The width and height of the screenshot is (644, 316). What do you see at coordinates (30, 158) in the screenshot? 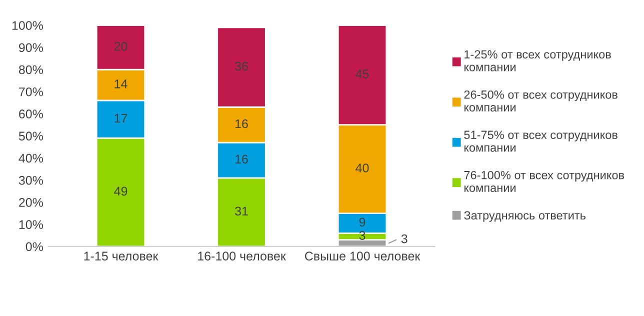
I see `y-tick-label: 40%` at bounding box center [30, 158].